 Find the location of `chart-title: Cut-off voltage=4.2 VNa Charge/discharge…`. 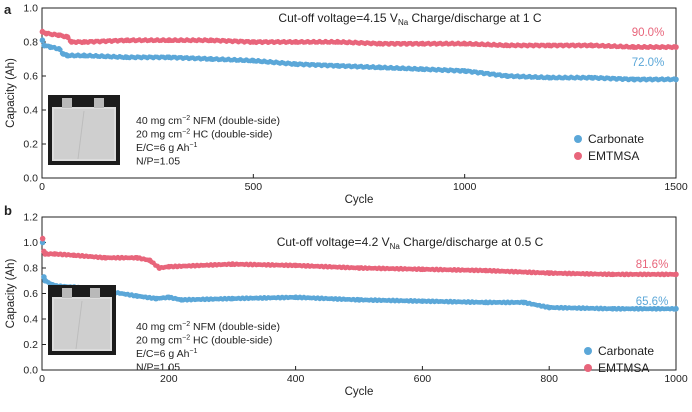

chart-title: Cut-off voltage=4.2 VNa Charge/discharge… is located at coordinates (410, 243).